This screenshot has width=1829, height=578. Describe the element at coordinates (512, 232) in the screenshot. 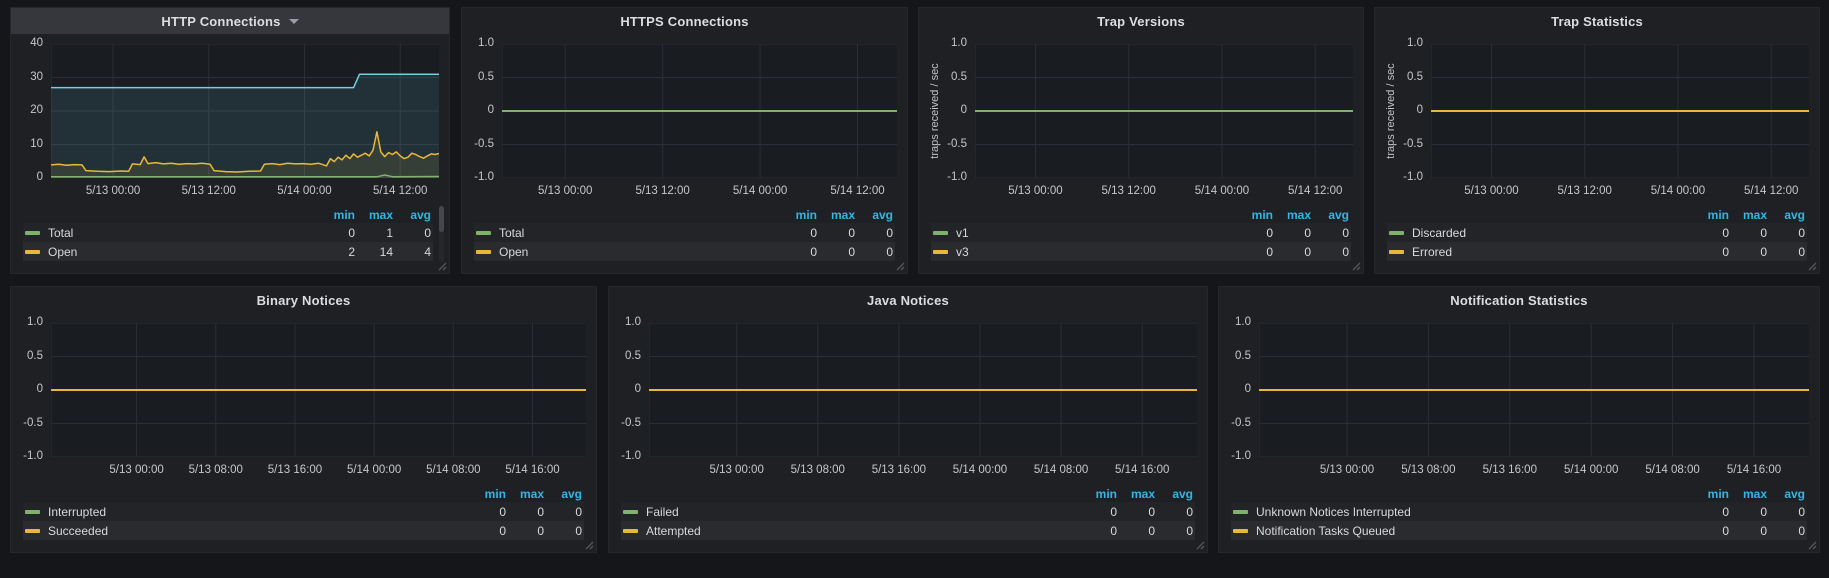

I see `legend-series-name: Total` at that location.